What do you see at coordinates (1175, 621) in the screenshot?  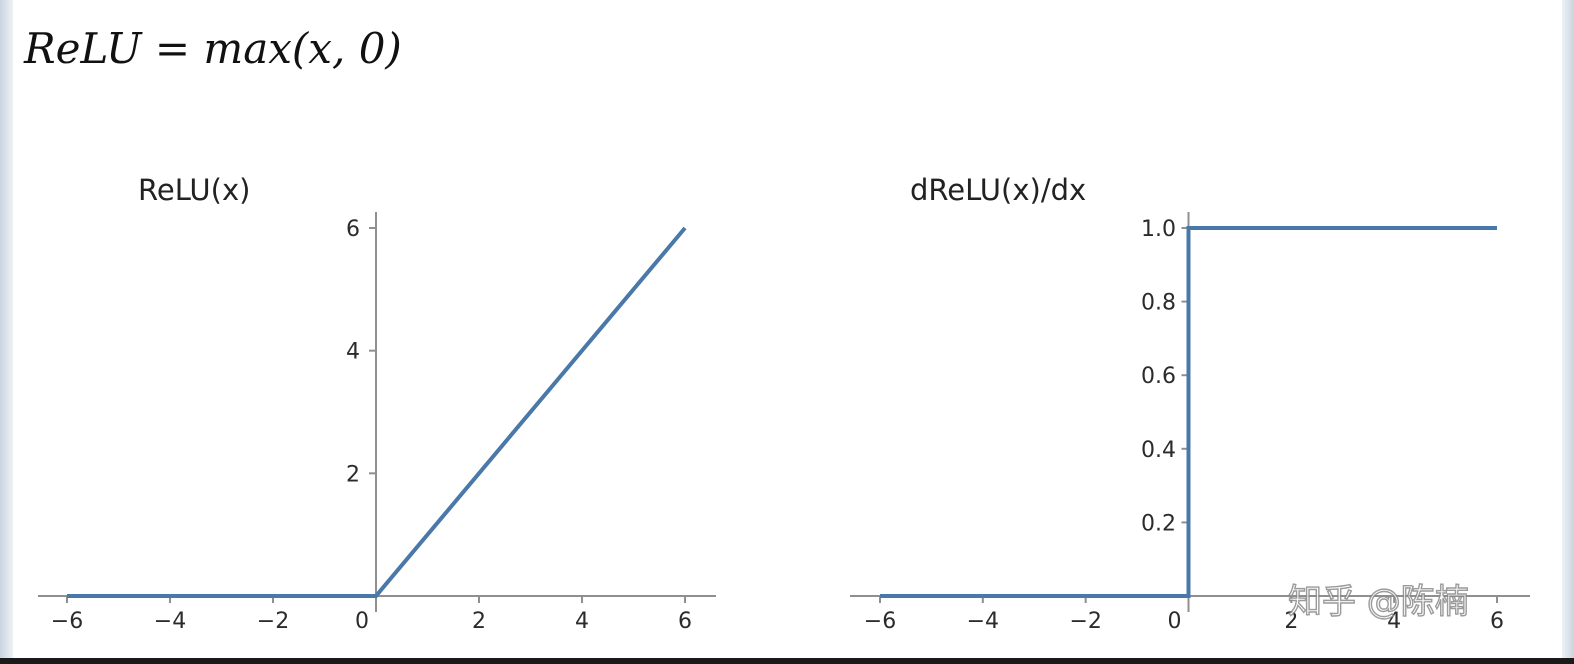 I see `chart2-x-tick-label: 0` at bounding box center [1175, 621].